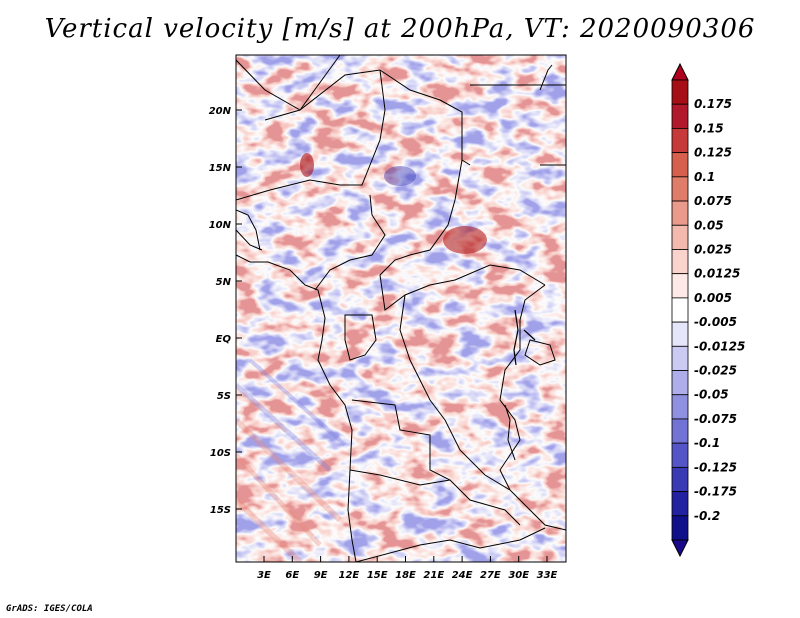 The image size is (800, 618). What do you see at coordinates (291, 460) in the screenshot?
I see `ocean-streaks` at bounding box center [291, 460].